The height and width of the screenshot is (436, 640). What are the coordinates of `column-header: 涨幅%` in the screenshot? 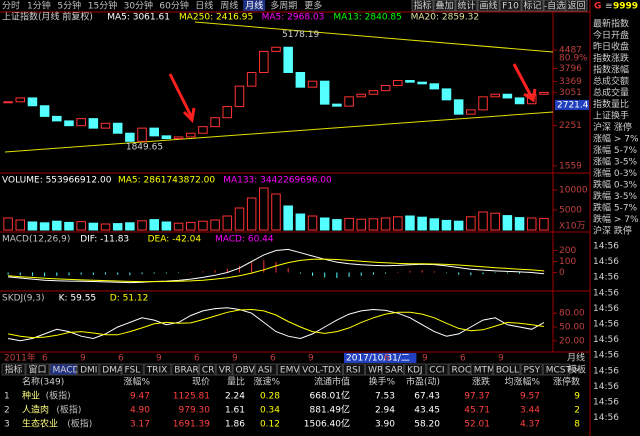 It's located at (136, 382).